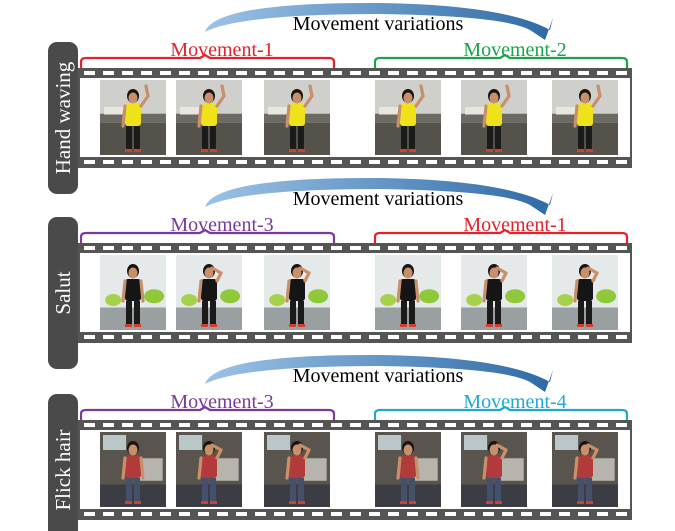 The image size is (675, 531). I want to click on right-movement-label: Movement-4, so click(514, 402).